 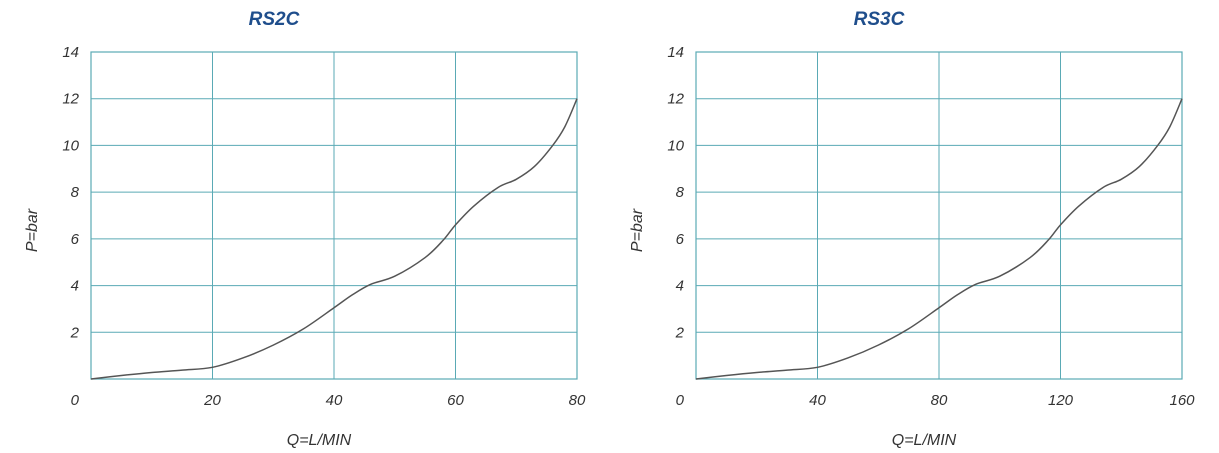 I want to click on chart-title: RS3C, so click(x=879, y=19).